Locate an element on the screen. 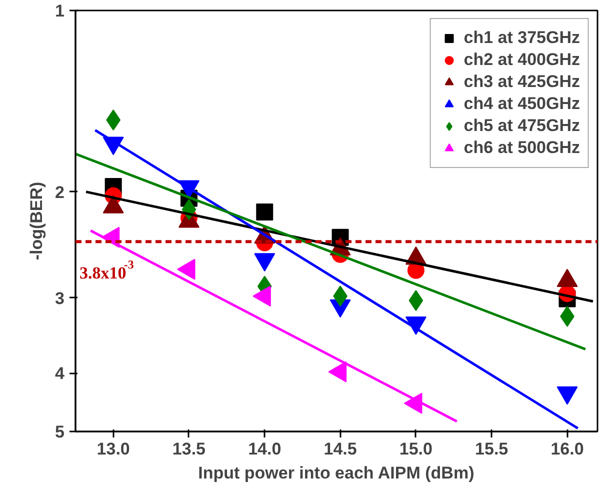 The width and height of the screenshot is (605, 485). x-tick-label: 16.0 is located at coordinates (567, 449).